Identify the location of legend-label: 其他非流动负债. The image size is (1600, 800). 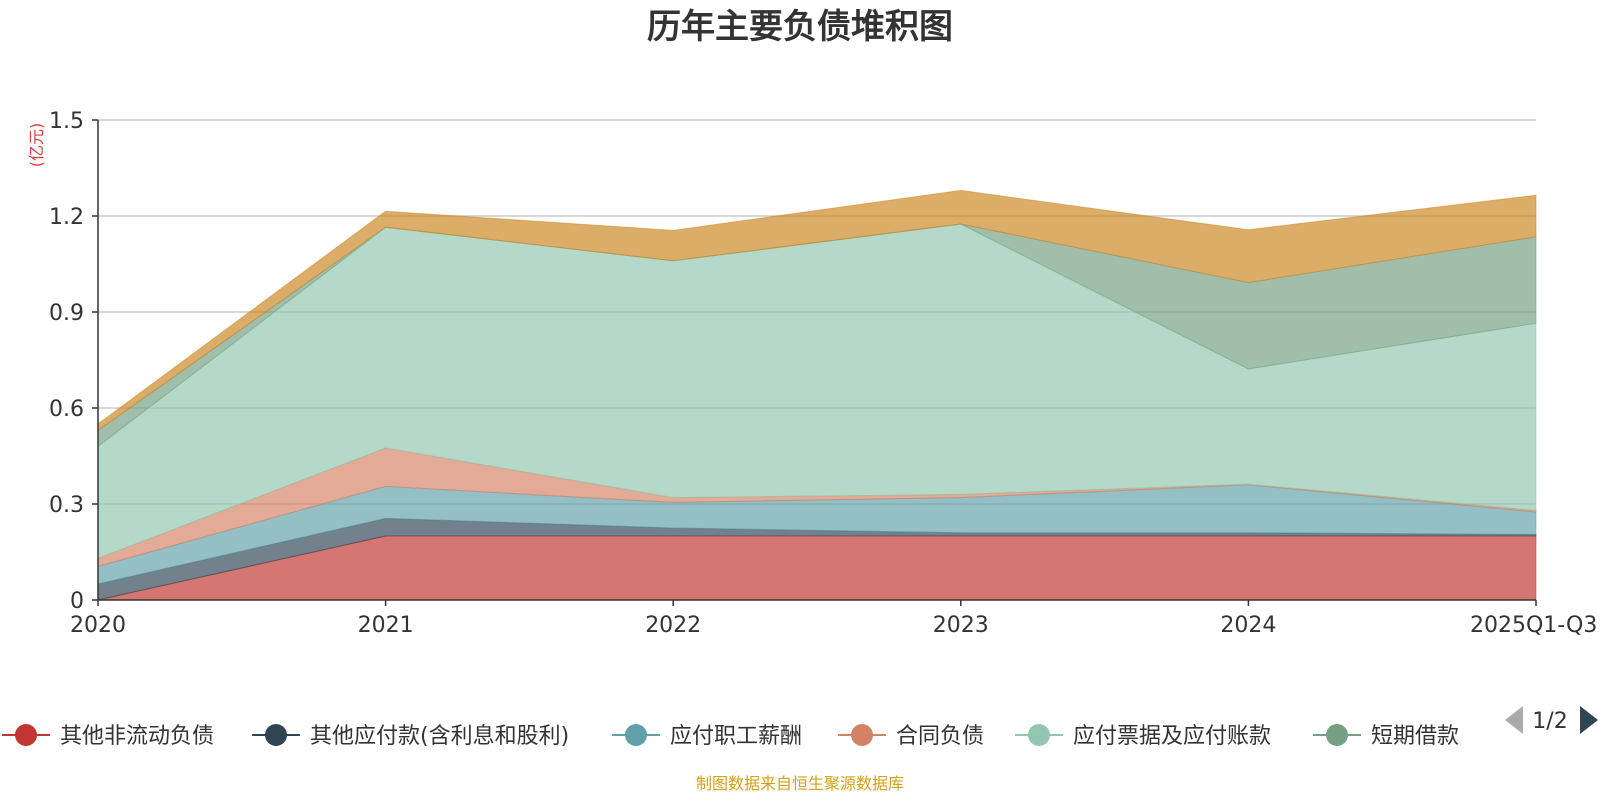
(137, 736).